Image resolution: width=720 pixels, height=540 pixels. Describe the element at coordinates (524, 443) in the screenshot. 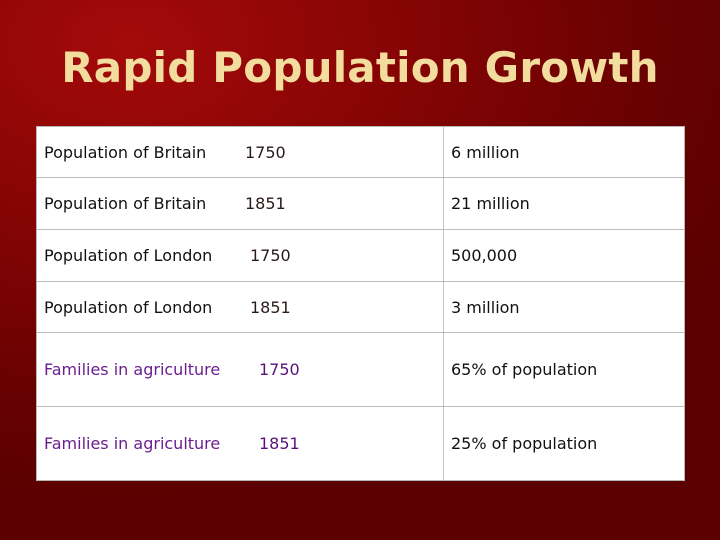

I see `row-value: 25% of population` at that location.